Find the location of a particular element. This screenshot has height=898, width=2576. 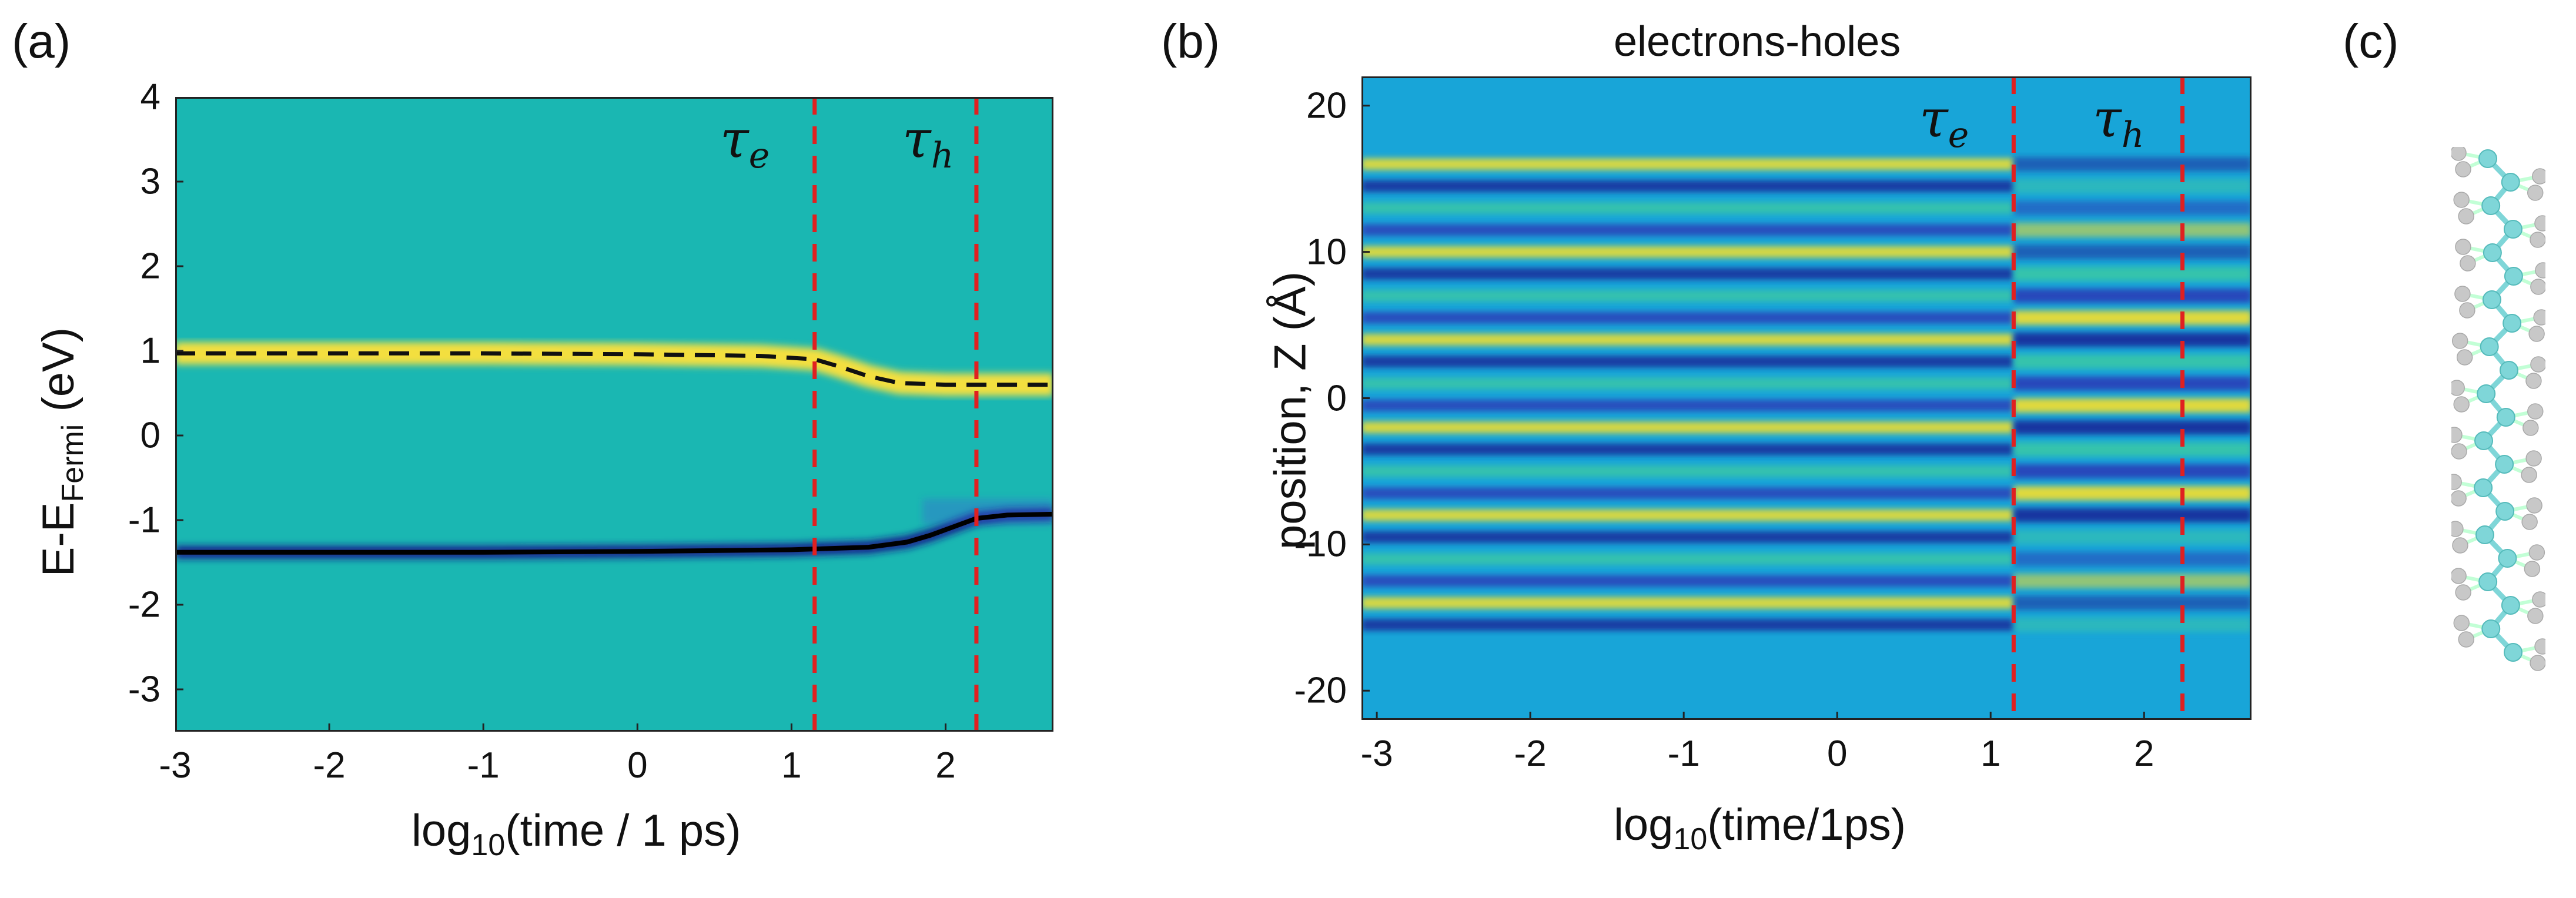

panel-b-tau-h-label: τh is located at coordinates (2119, 122).